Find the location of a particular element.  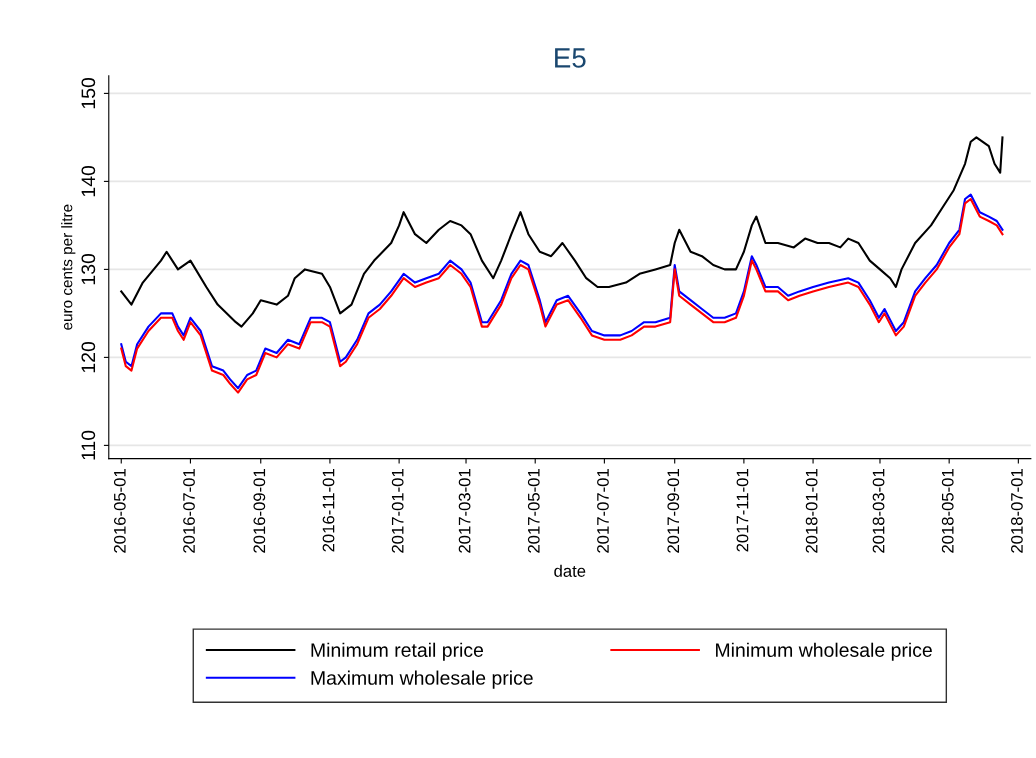

x-tick-label: 2016-11-01 is located at coordinates (328, 510).